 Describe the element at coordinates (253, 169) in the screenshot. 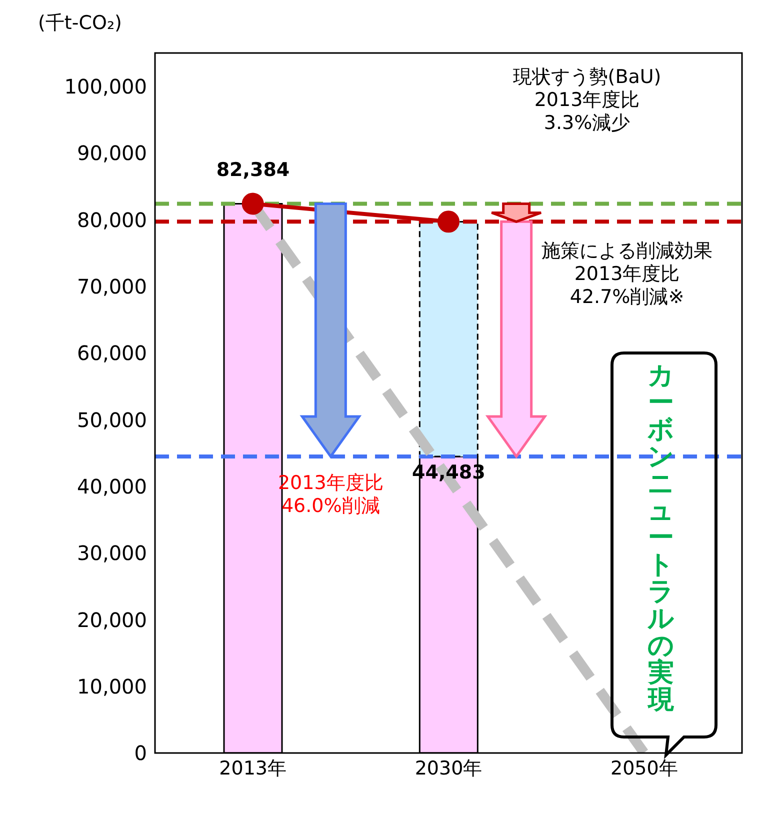

I see `data-label: 82,384` at that location.